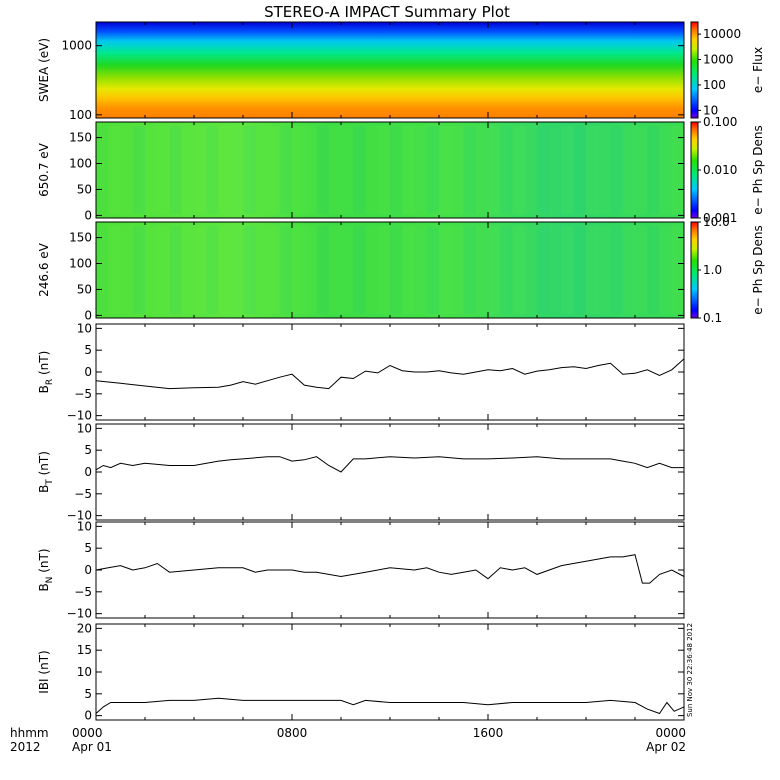 The width and height of the screenshot is (780, 780). I want to click on colorbar-label: e− Flux, so click(758, 70).